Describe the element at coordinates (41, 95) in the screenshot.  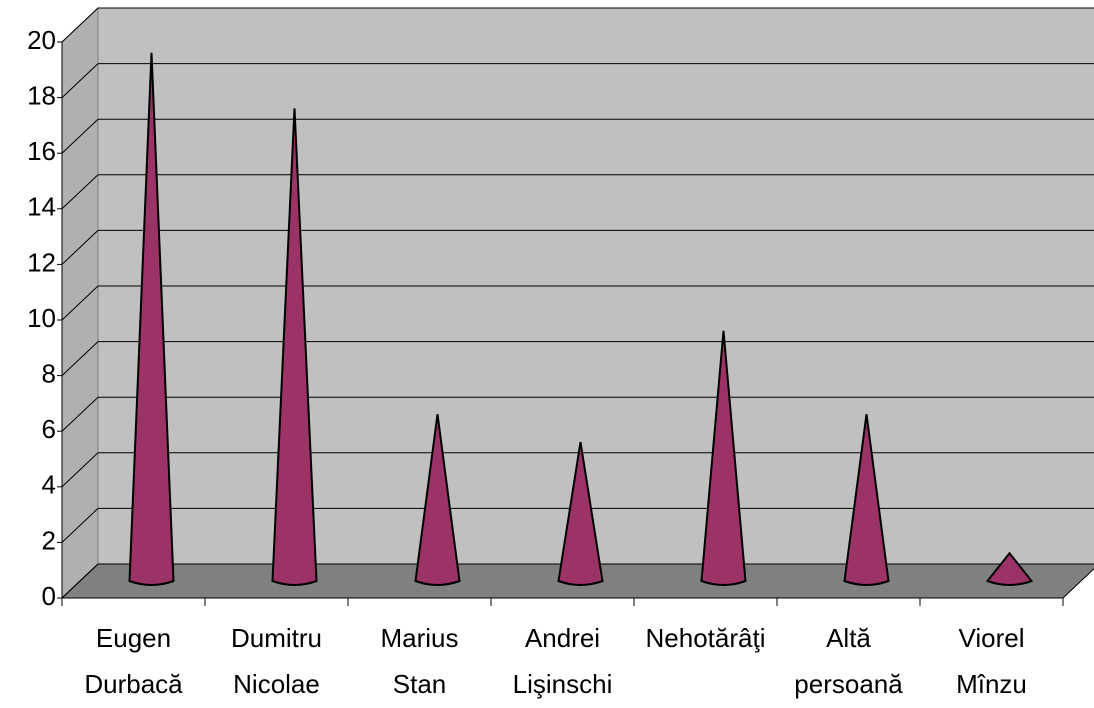
I see `y-tick-label: 18` at that location.